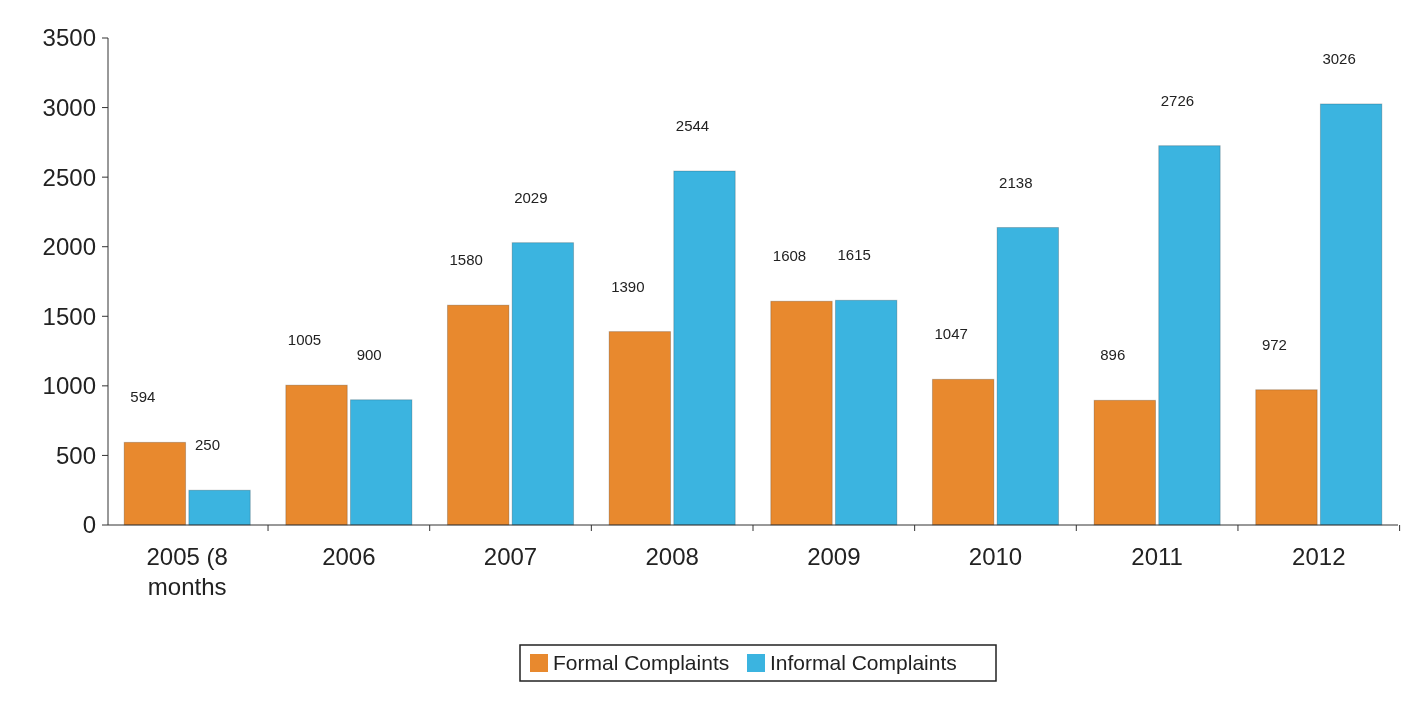  Describe the element at coordinates (641, 663) in the screenshot. I see `legend-label: Formal Complaints` at that location.